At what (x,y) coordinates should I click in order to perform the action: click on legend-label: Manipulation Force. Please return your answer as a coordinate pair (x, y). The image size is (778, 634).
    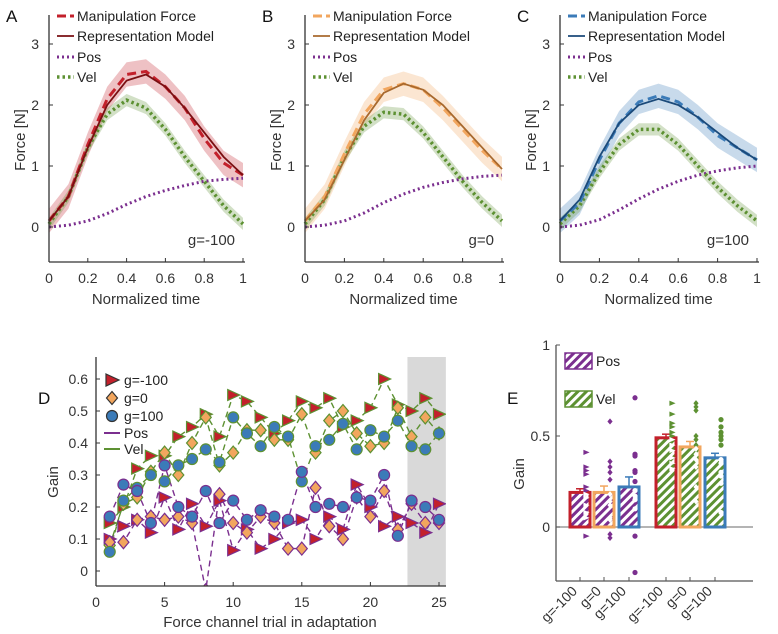
    Looking at the image, I should click on (136, 16).